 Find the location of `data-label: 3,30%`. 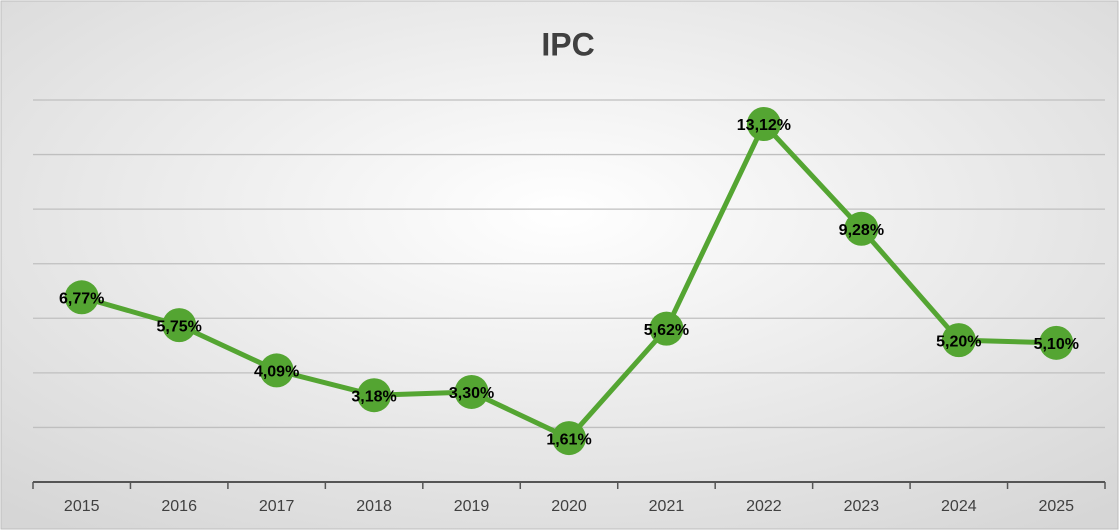

data-label: 3,30% is located at coordinates (471, 393).